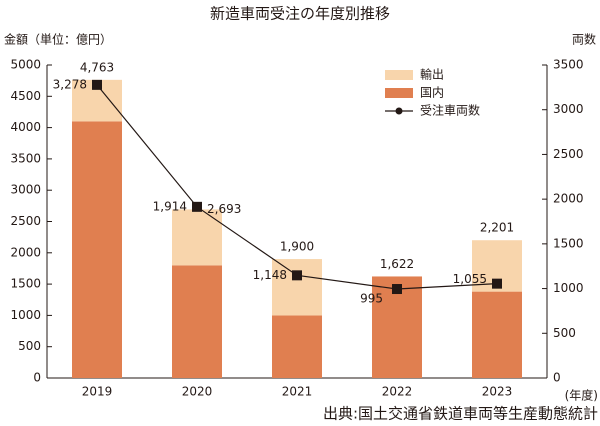 The width and height of the screenshot is (600, 426). I want to click on total-label: 1,622, so click(397, 264).